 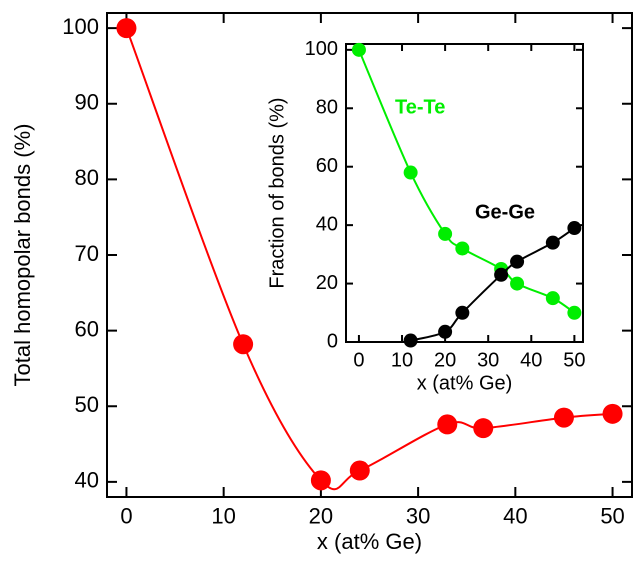 What do you see at coordinates (420, 107) in the screenshot?
I see `series-label: Te-Te` at bounding box center [420, 107].